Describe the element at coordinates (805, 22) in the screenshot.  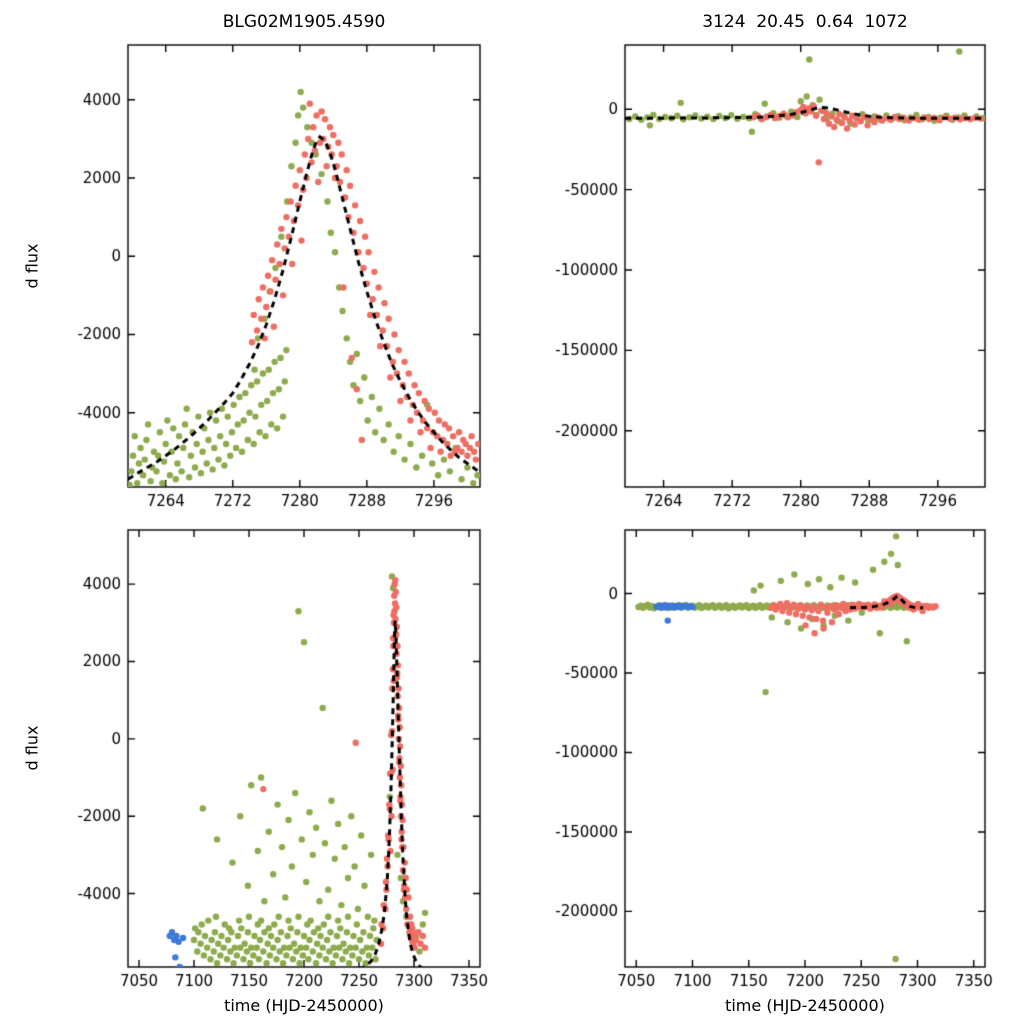
I see `chart-title-fit-parameters: 3124 20.45 0.64 1072` at that location.